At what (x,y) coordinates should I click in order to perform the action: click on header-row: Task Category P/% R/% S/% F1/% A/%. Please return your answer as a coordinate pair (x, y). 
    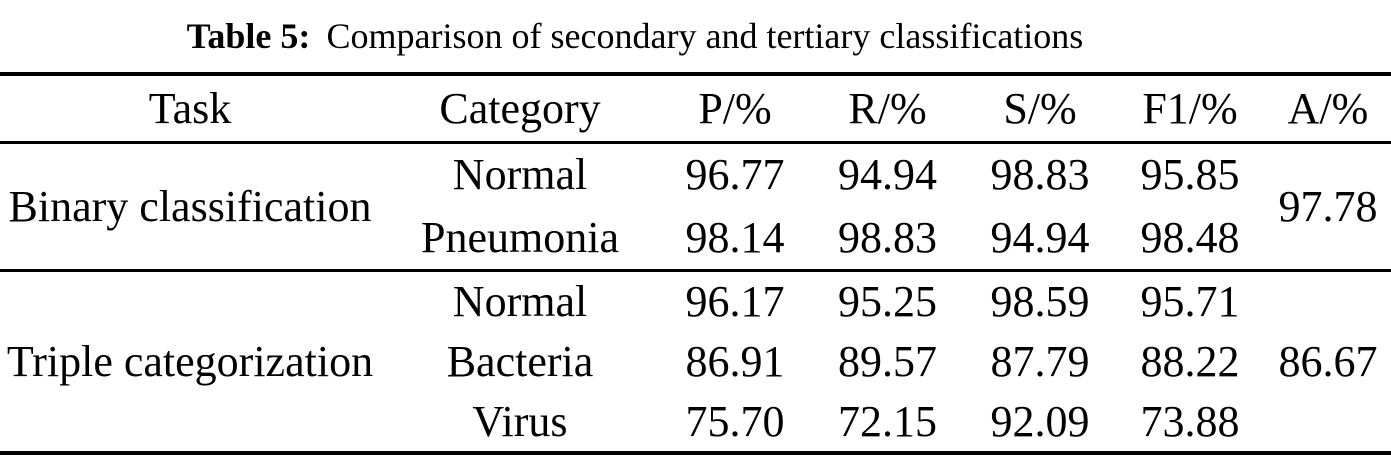
    Looking at the image, I should click on (695, 108).